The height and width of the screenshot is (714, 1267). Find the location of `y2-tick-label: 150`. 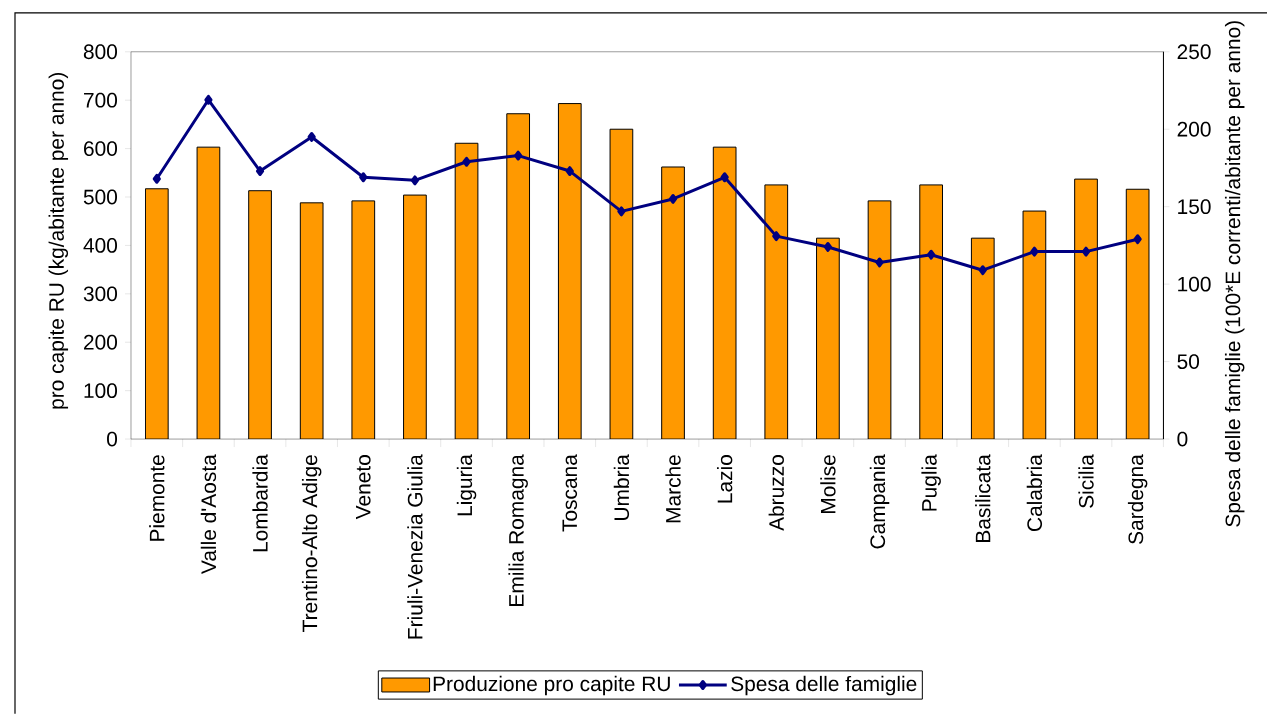

y2-tick-label: 150 is located at coordinates (1194, 207).